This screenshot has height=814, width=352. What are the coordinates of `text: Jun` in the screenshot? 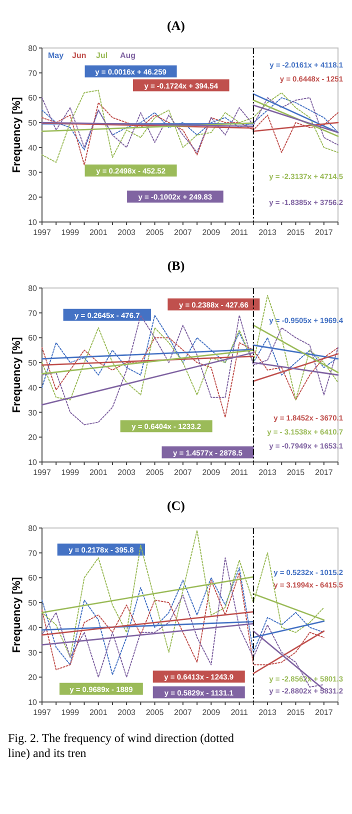 It's located at (79, 55).